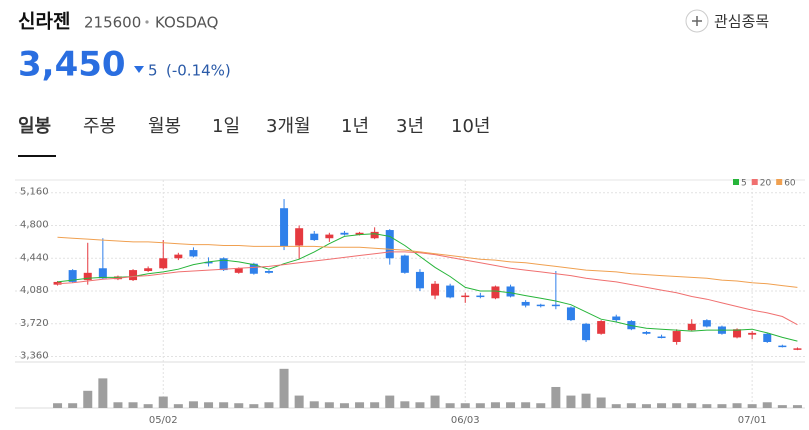 This screenshot has width=809, height=430. What do you see at coordinates (147, 22) in the screenshot?
I see `separator-dot` at bounding box center [147, 22].